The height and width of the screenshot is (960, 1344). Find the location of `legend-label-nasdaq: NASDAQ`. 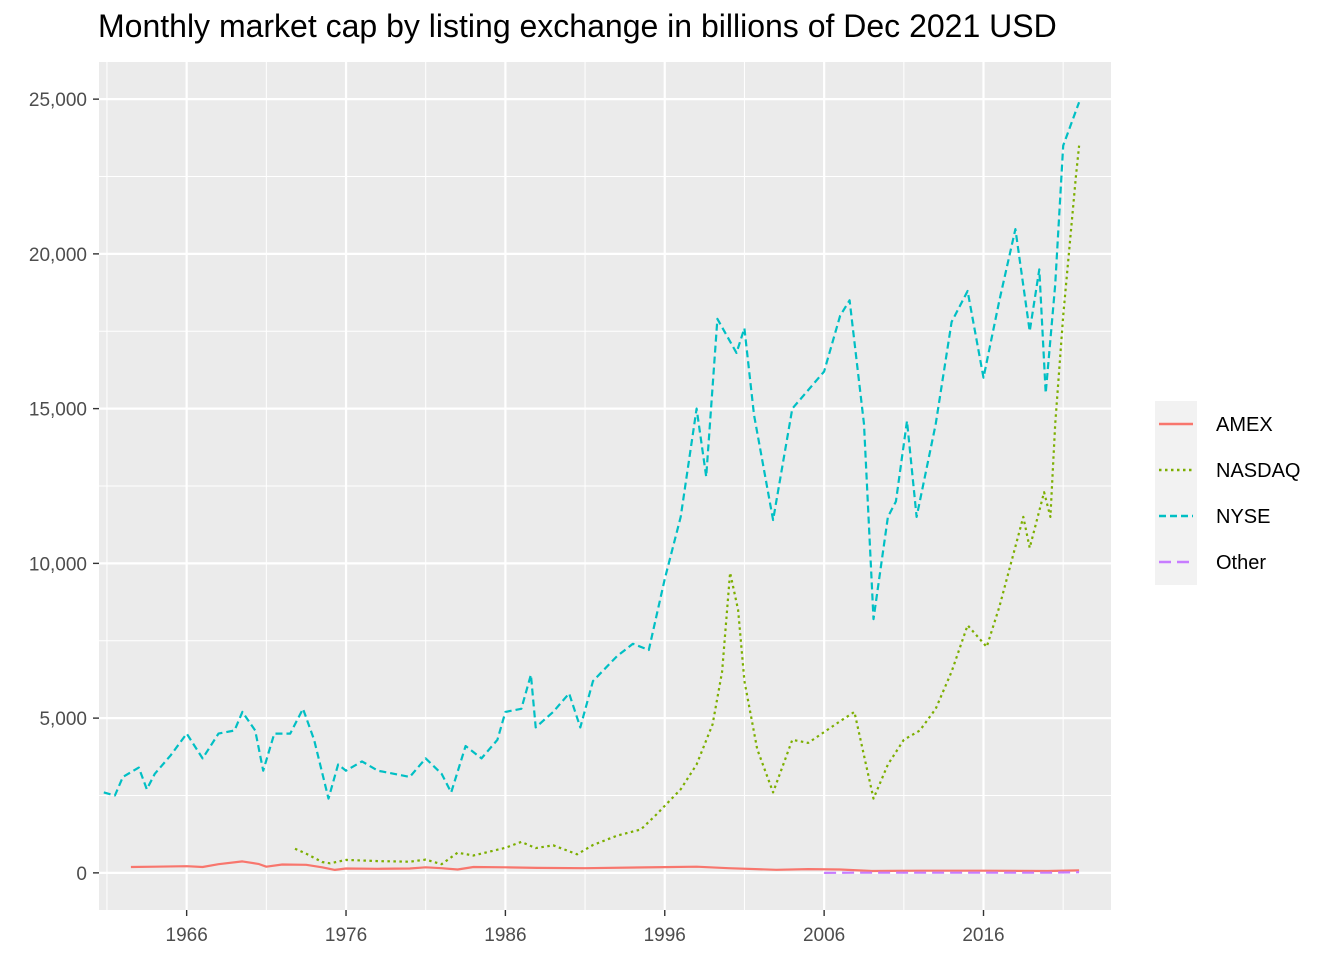

legend-label-nasdaq: NASDAQ is located at coordinates (1258, 471).